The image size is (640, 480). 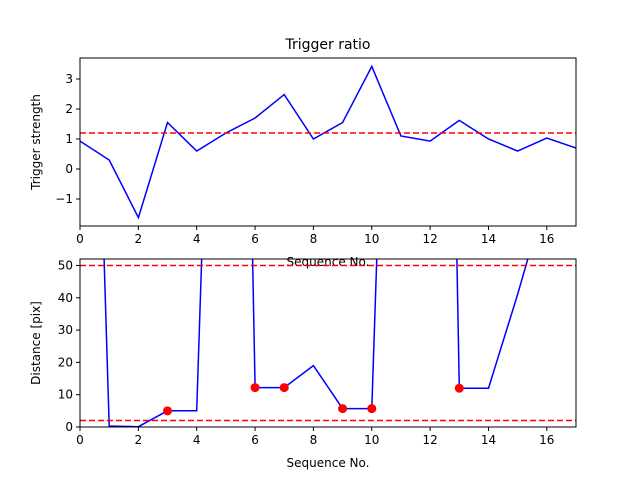 What do you see at coordinates (65, 330) in the screenshot?
I see `y-tick-label: 30` at bounding box center [65, 330].